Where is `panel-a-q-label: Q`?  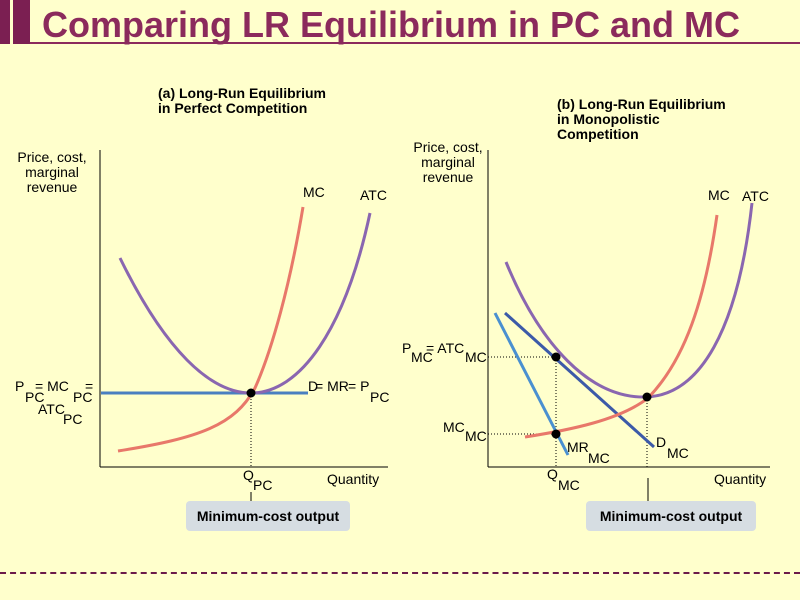
panel-a-q-label: Q is located at coordinates (248, 475).